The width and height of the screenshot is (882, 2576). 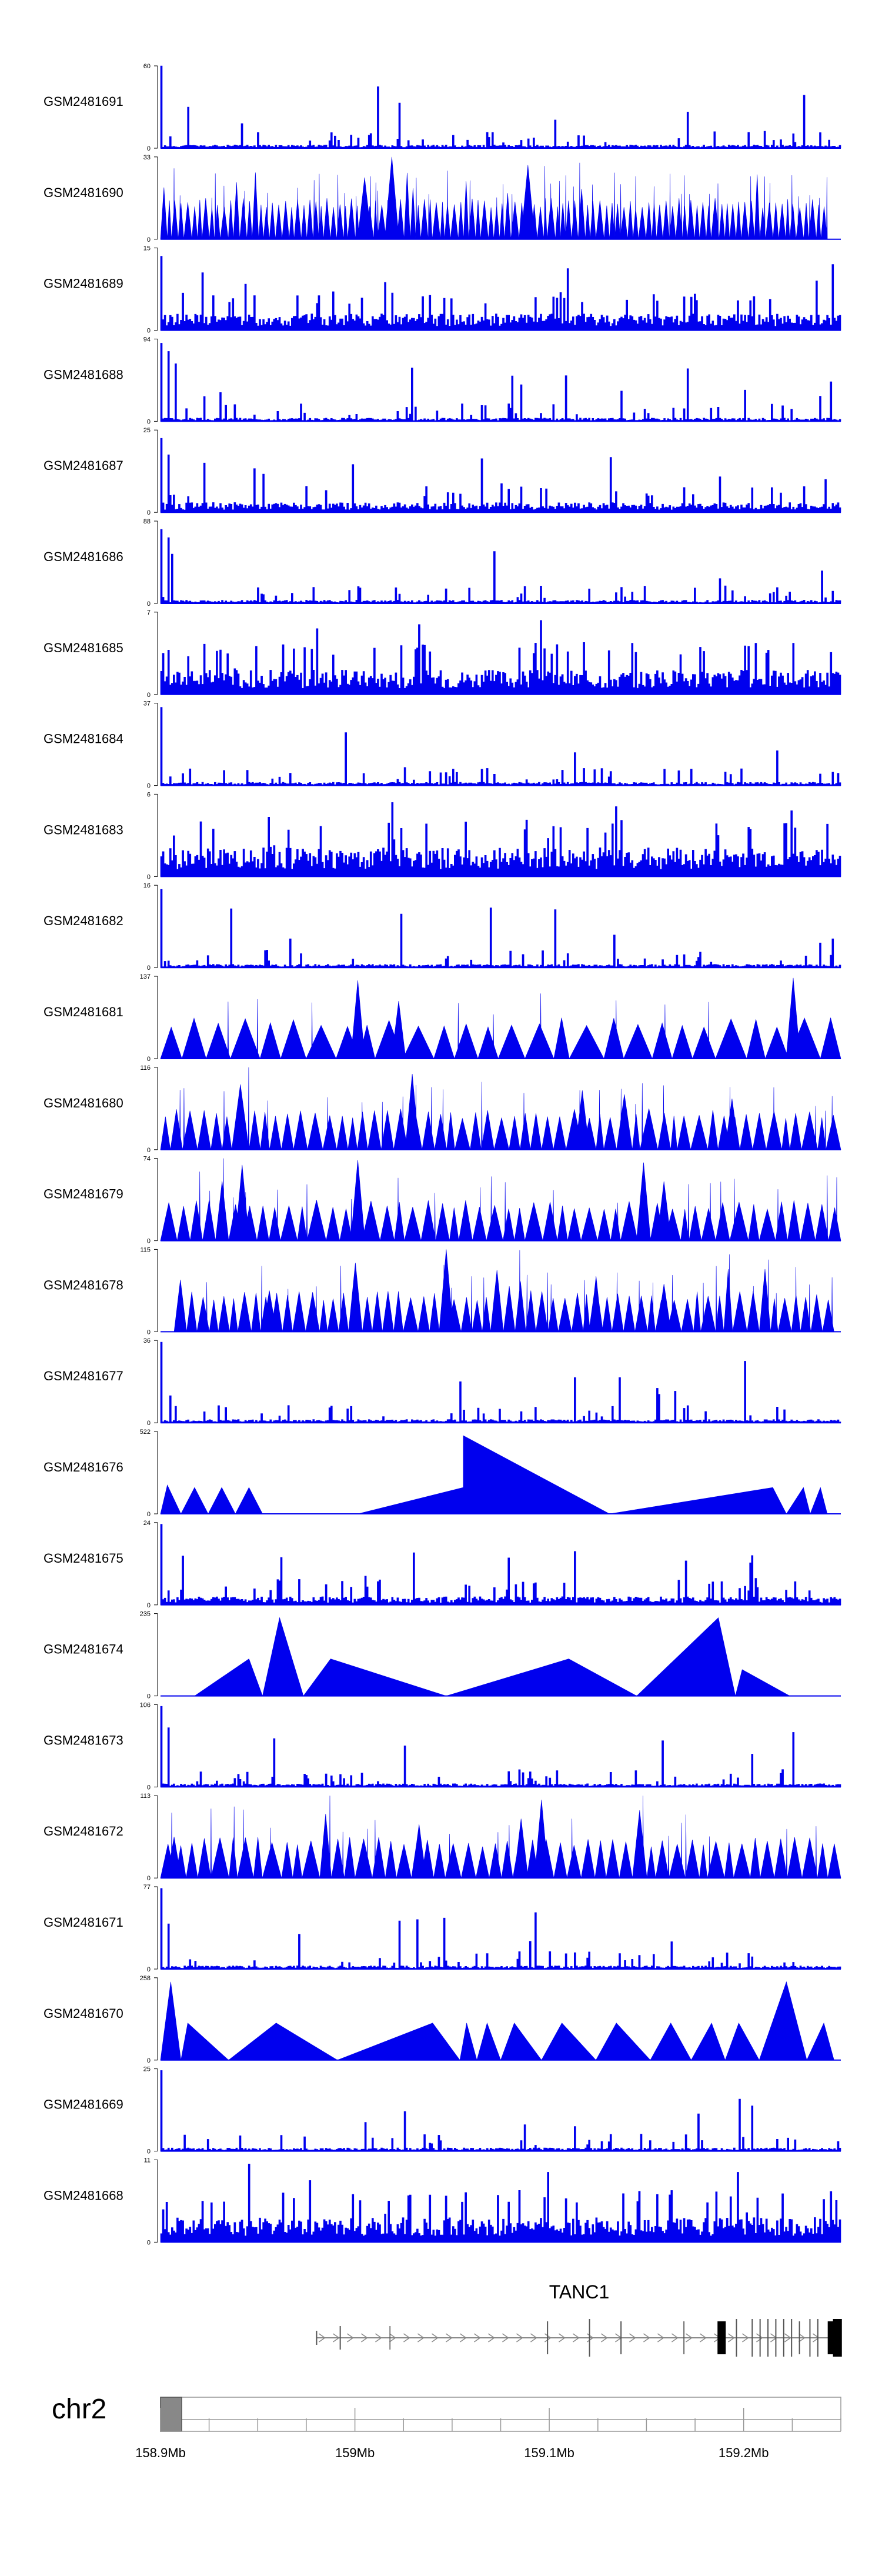 I want to click on coverage-track: GSM2481674 235 0, so click(x=442, y=1655).